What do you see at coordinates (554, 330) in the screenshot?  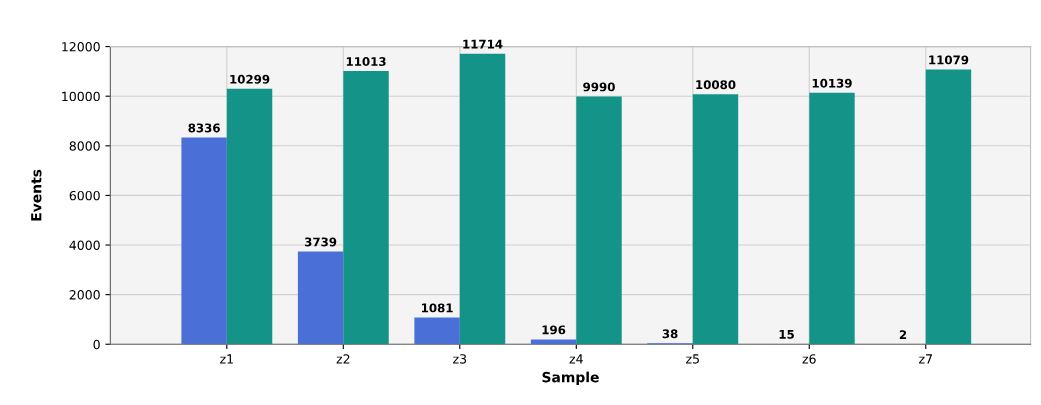 I see `data-label: 196` at bounding box center [554, 330].